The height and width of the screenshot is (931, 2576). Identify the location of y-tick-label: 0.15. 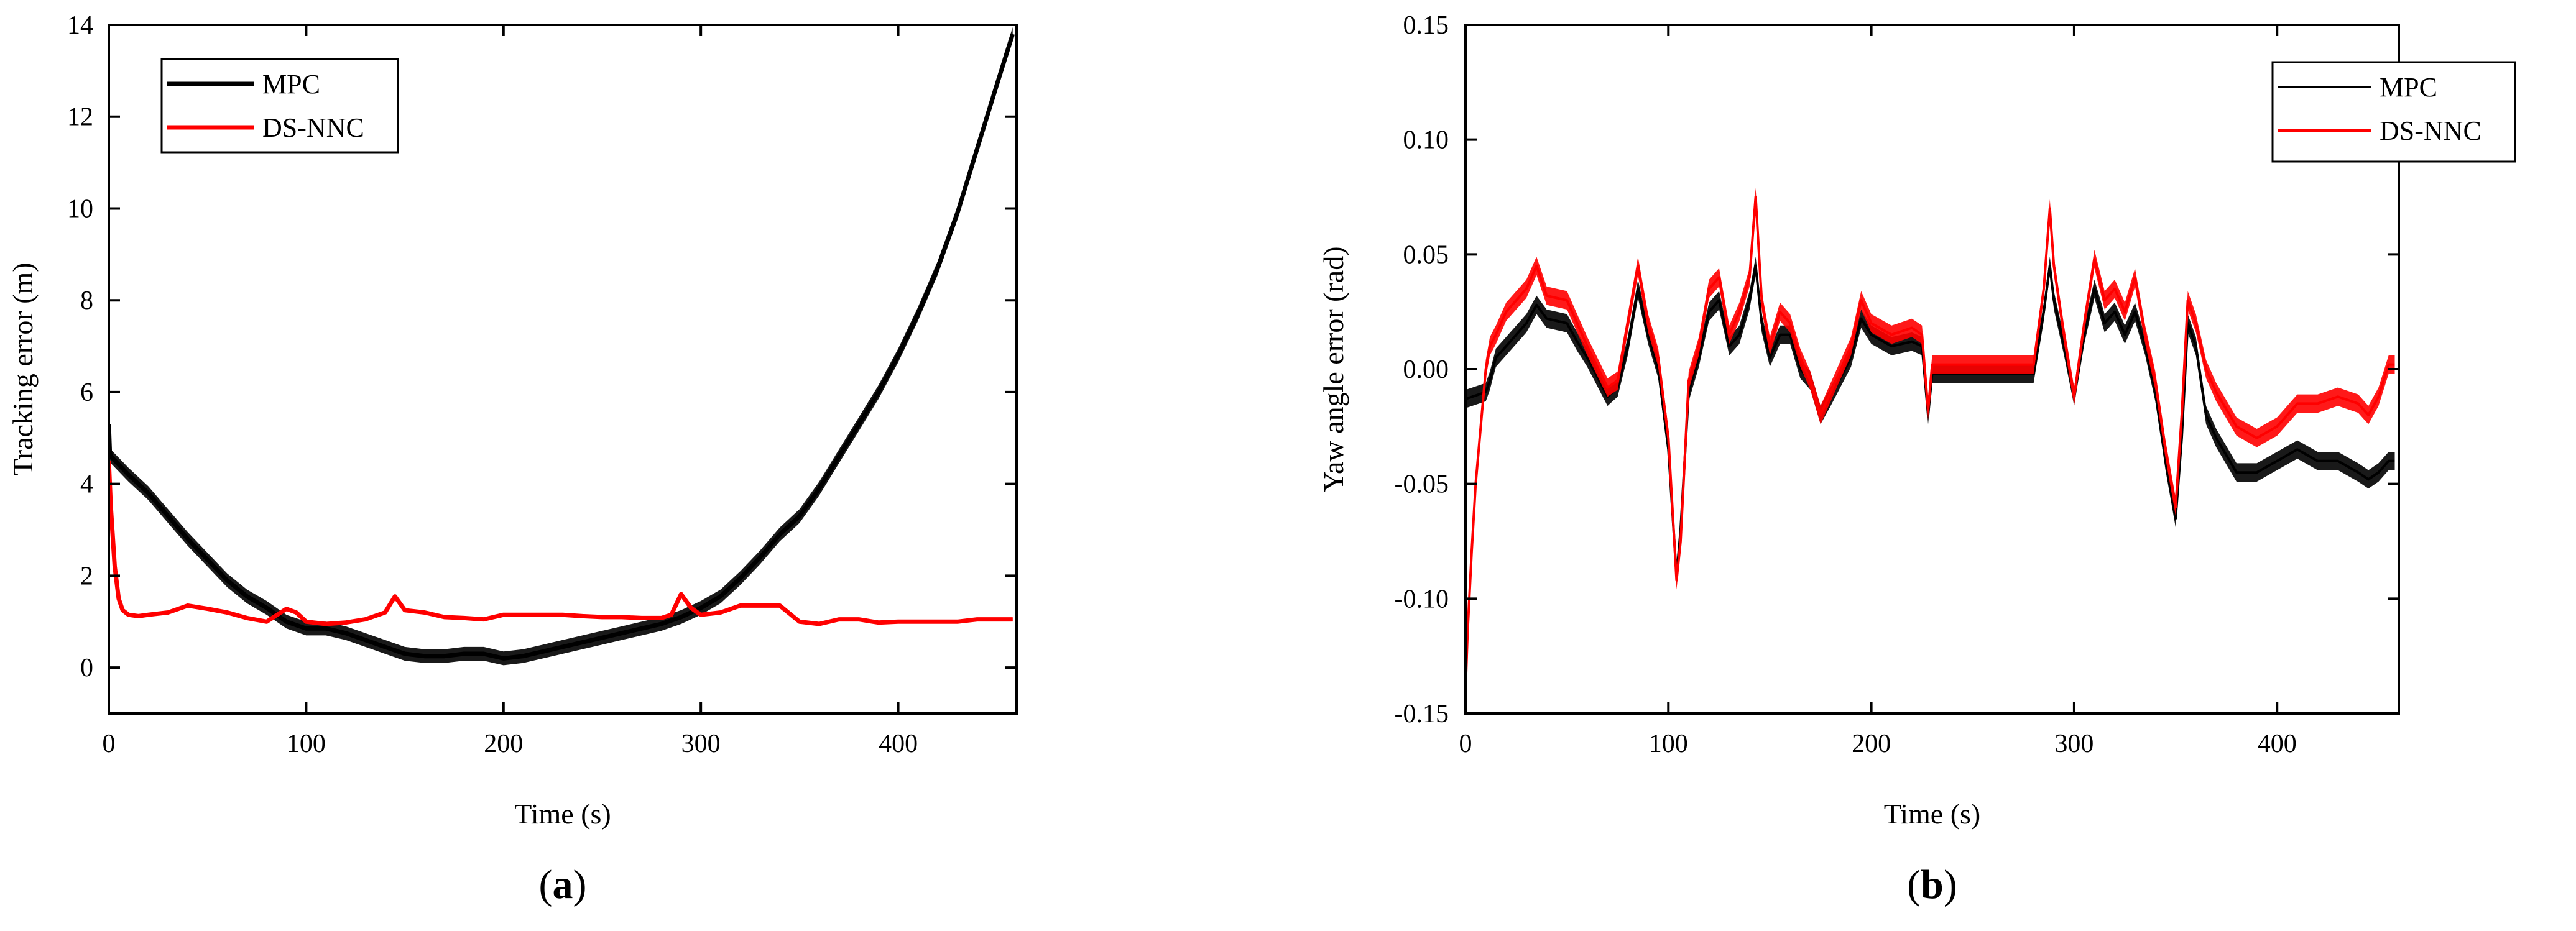
(1426, 26).